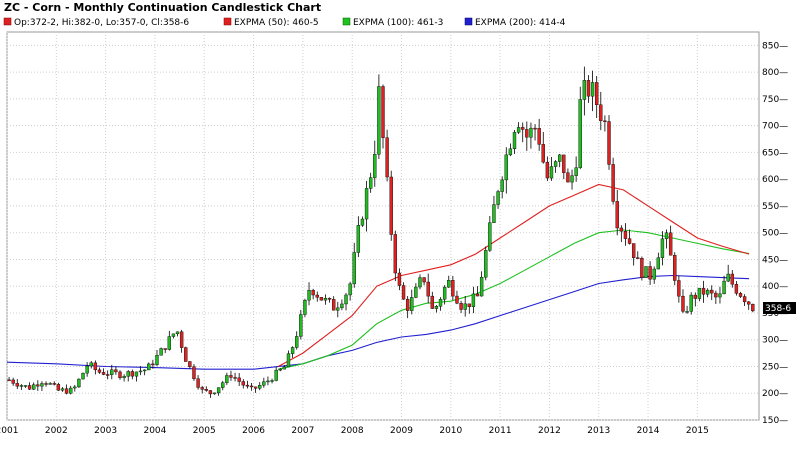 The image size is (800, 454). What do you see at coordinates (775, 287) in the screenshot?
I see `y-tick-label: 400—` at bounding box center [775, 287].